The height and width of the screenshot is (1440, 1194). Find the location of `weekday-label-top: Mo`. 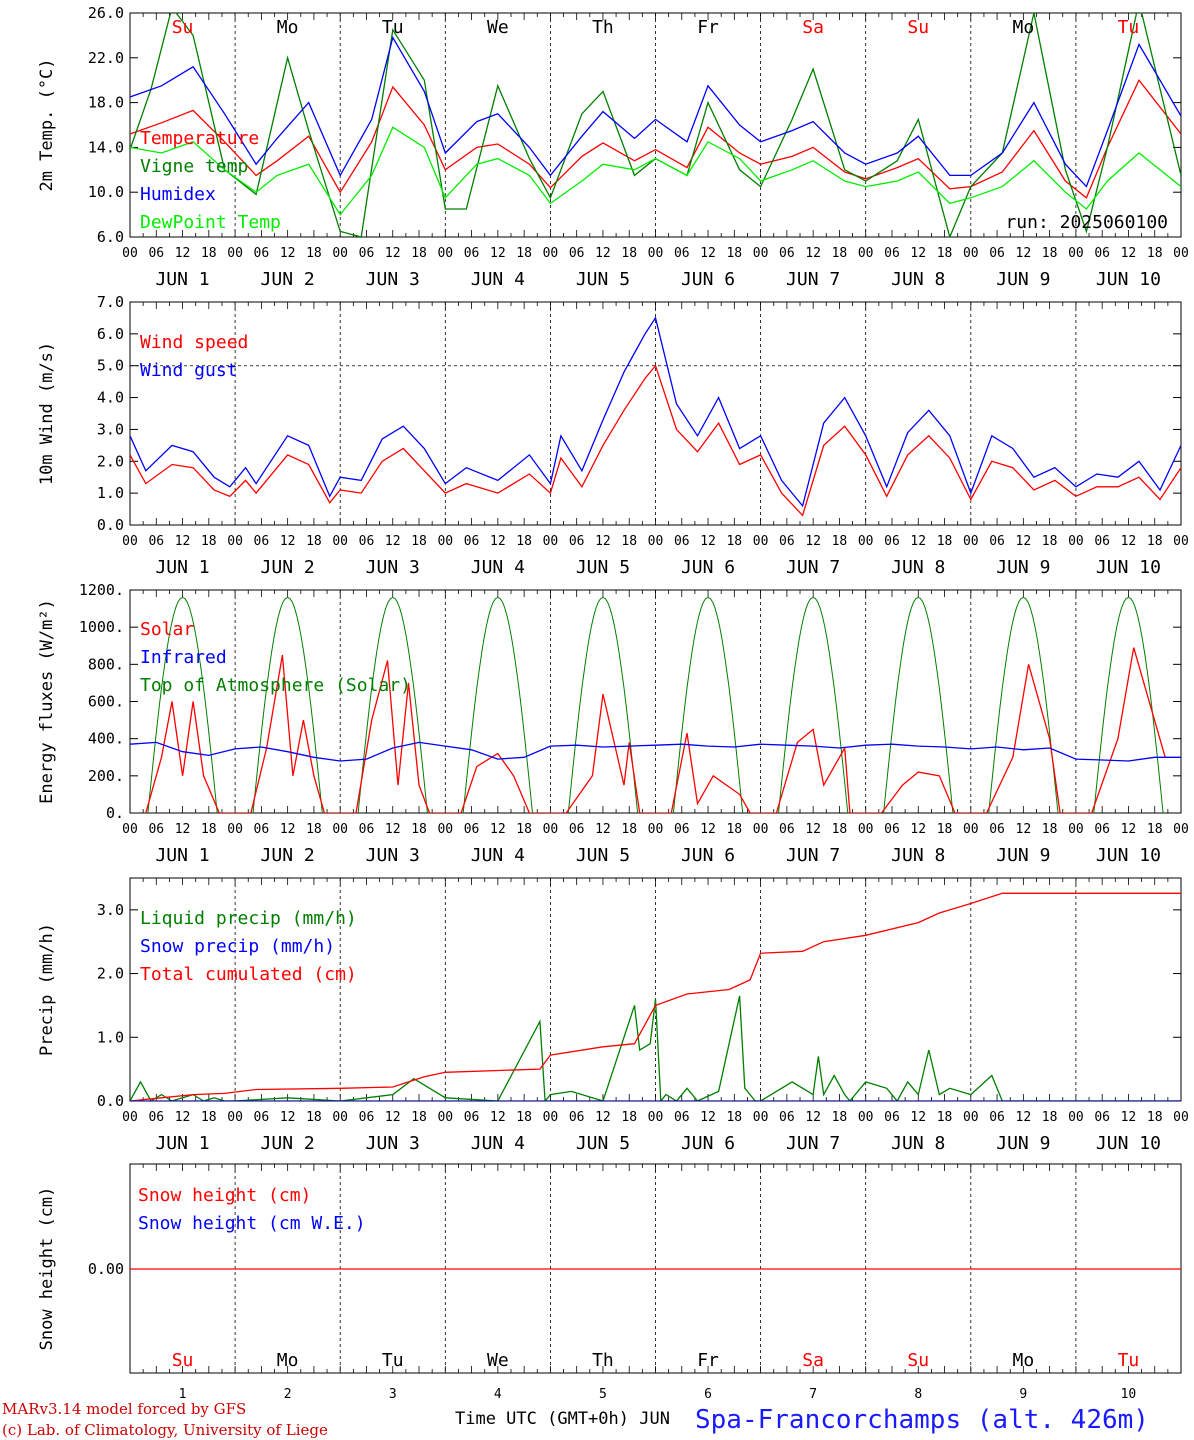

weekday-label-top: Mo is located at coordinates (1024, 27).